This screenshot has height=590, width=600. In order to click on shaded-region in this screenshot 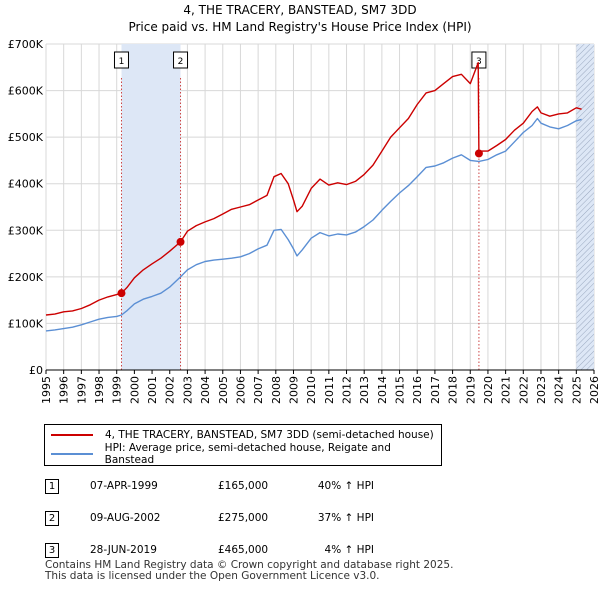, I will do `click(151, 207)`.